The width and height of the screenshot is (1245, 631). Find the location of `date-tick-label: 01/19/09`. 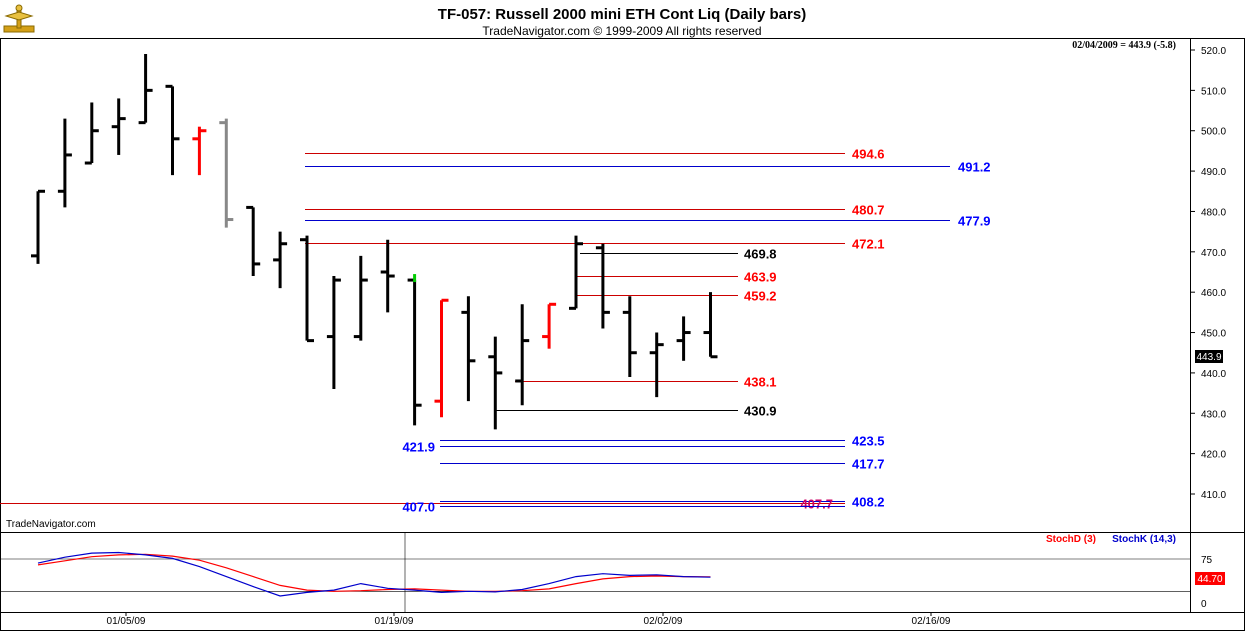

date-tick-label: 01/19/09 is located at coordinates (394, 621).